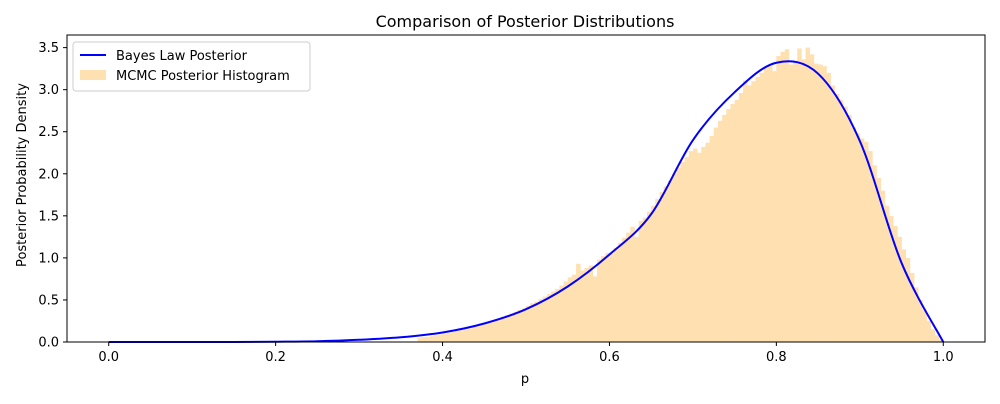 This screenshot has width=1000, height=404. I want to click on y-tick-label: 1.0, so click(48, 258).